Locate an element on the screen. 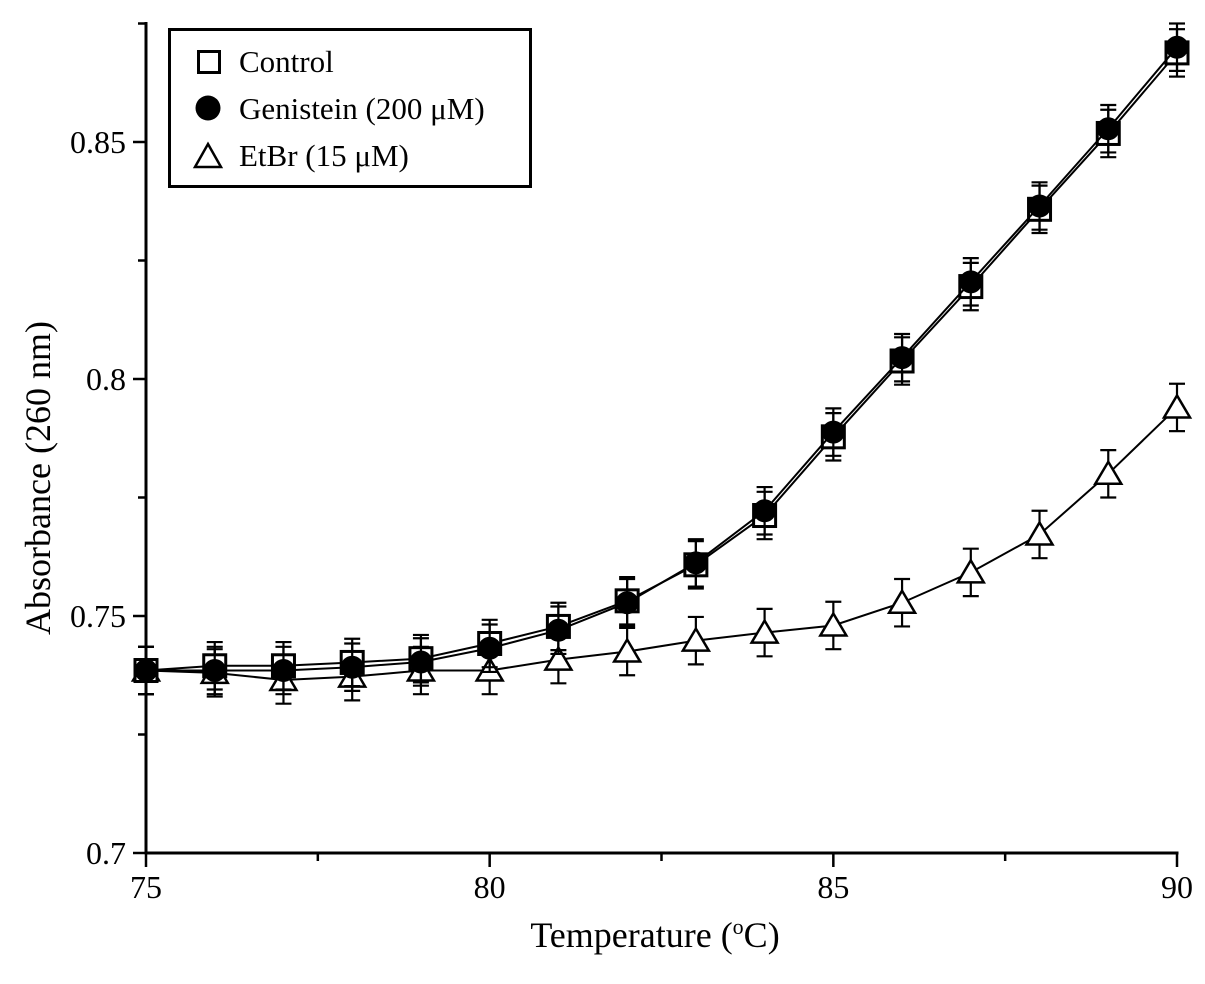 The image size is (1205, 984). legend-item-genistein: Genistein (200 μM) is located at coordinates (360, 108).